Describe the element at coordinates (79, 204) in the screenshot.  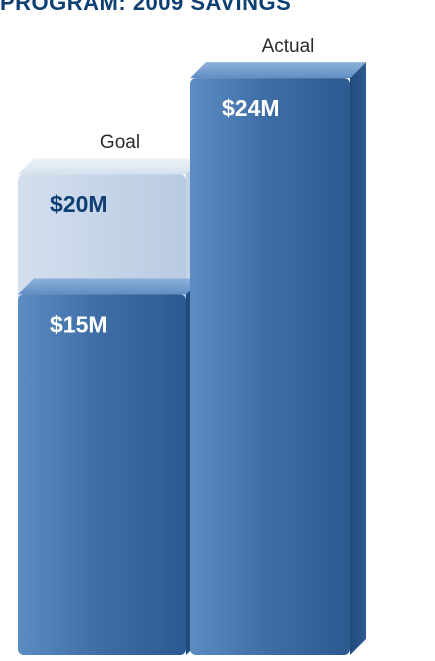
I see `value-label-goal-target: $20M` at that location.